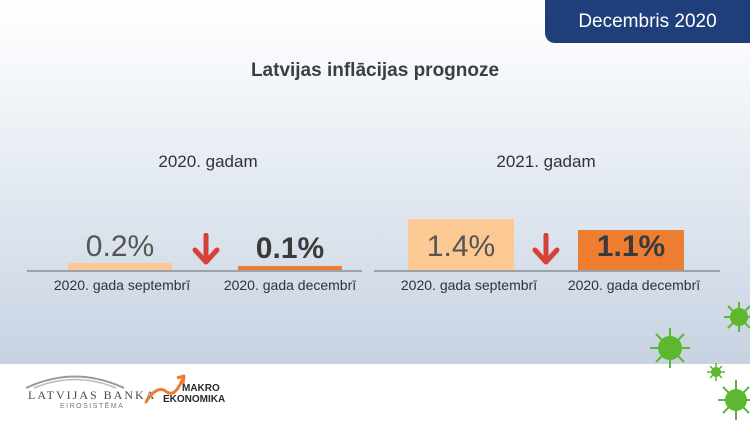 The width and height of the screenshot is (750, 422). Describe the element at coordinates (120, 266) in the screenshot. I see `bar-2020-september` at that location.